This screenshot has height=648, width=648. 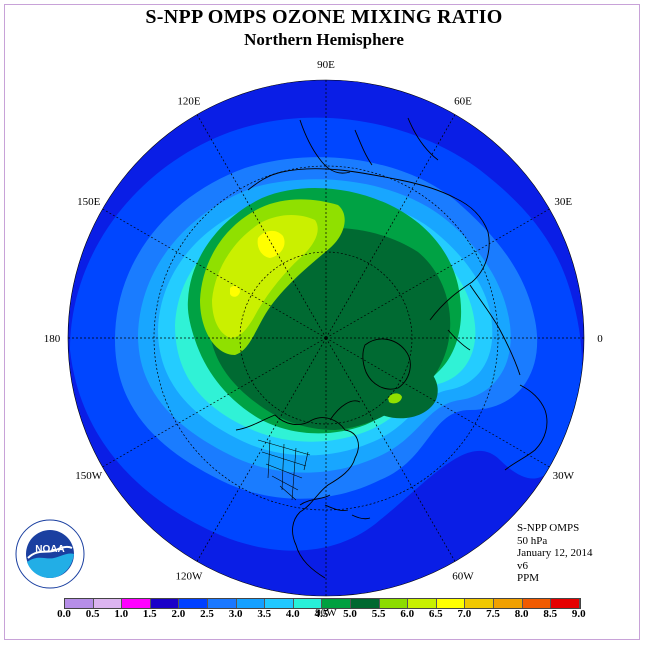 What do you see at coordinates (350, 614) in the screenshot?
I see `colorbar-tick-label: 5.0` at bounding box center [350, 614].